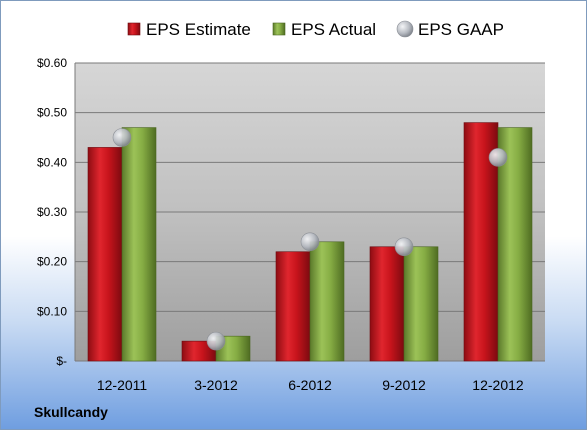 This screenshot has height=430, width=587. What do you see at coordinates (52, 311) in the screenshot?
I see `y-tick-label: $0.10` at bounding box center [52, 311].